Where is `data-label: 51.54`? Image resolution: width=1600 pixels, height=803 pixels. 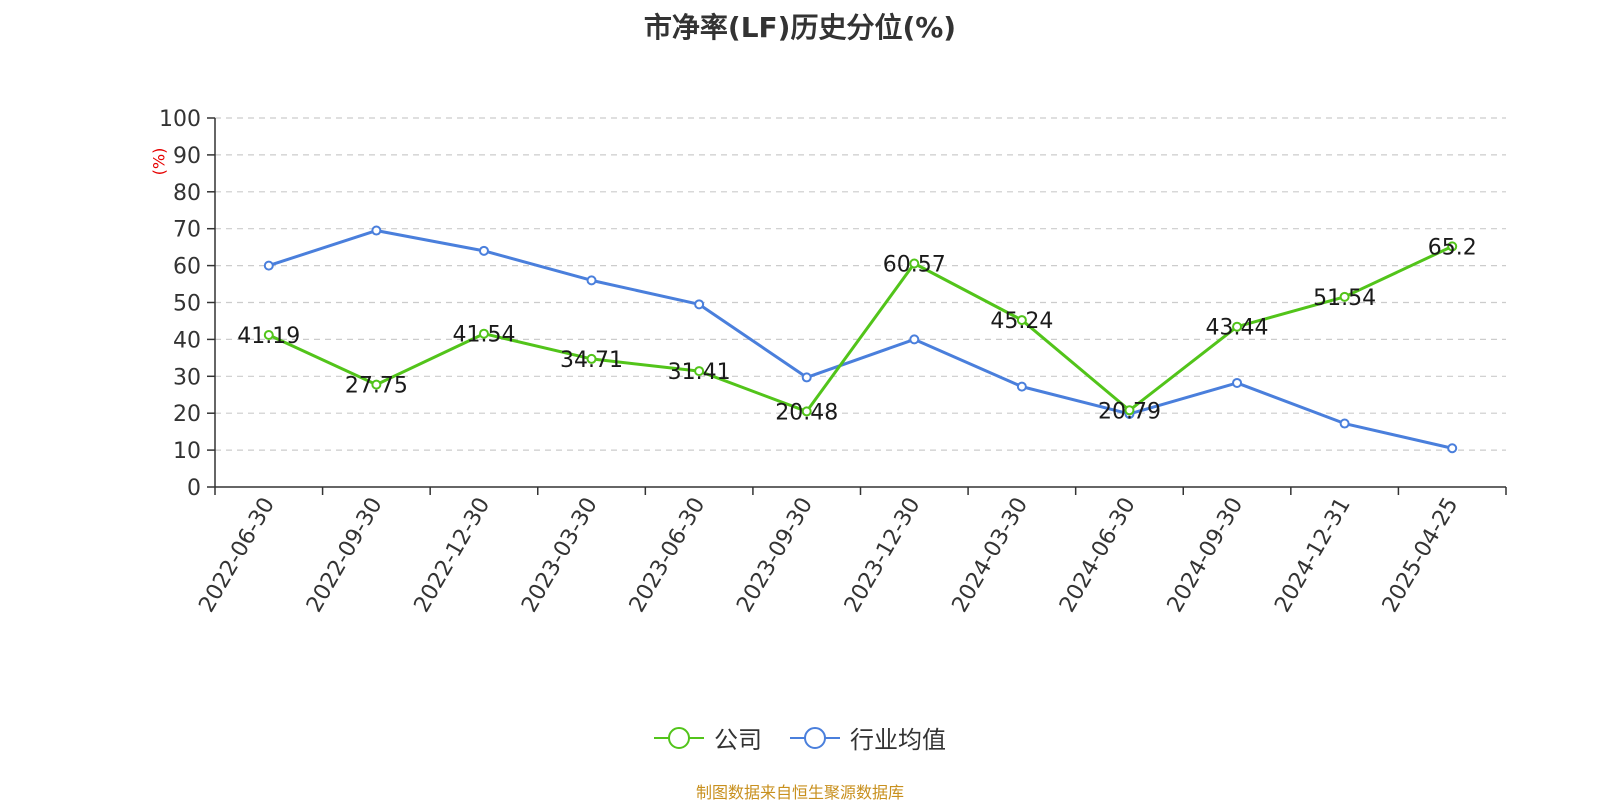 data-label: 51.54 is located at coordinates (1344, 298).